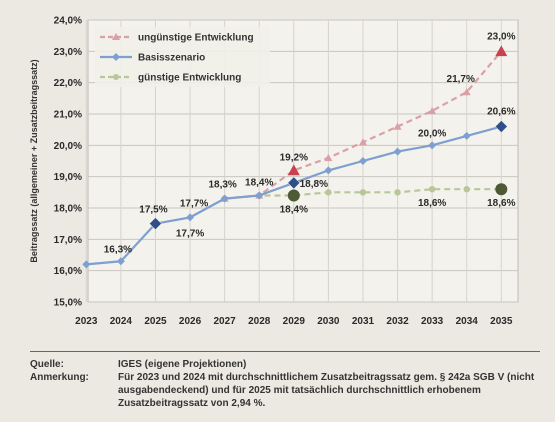  What do you see at coordinates (68, 52) in the screenshot?
I see `y-tick-label: 23,0%` at bounding box center [68, 52].